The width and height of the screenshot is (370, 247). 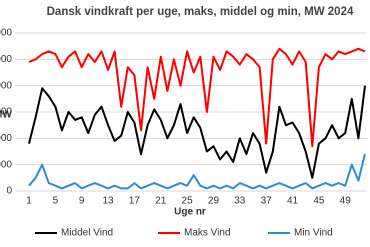 What do you see at coordinates (6, 59) in the screenshot?
I see `y-tick-label: 5000` at bounding box center [6, 59].